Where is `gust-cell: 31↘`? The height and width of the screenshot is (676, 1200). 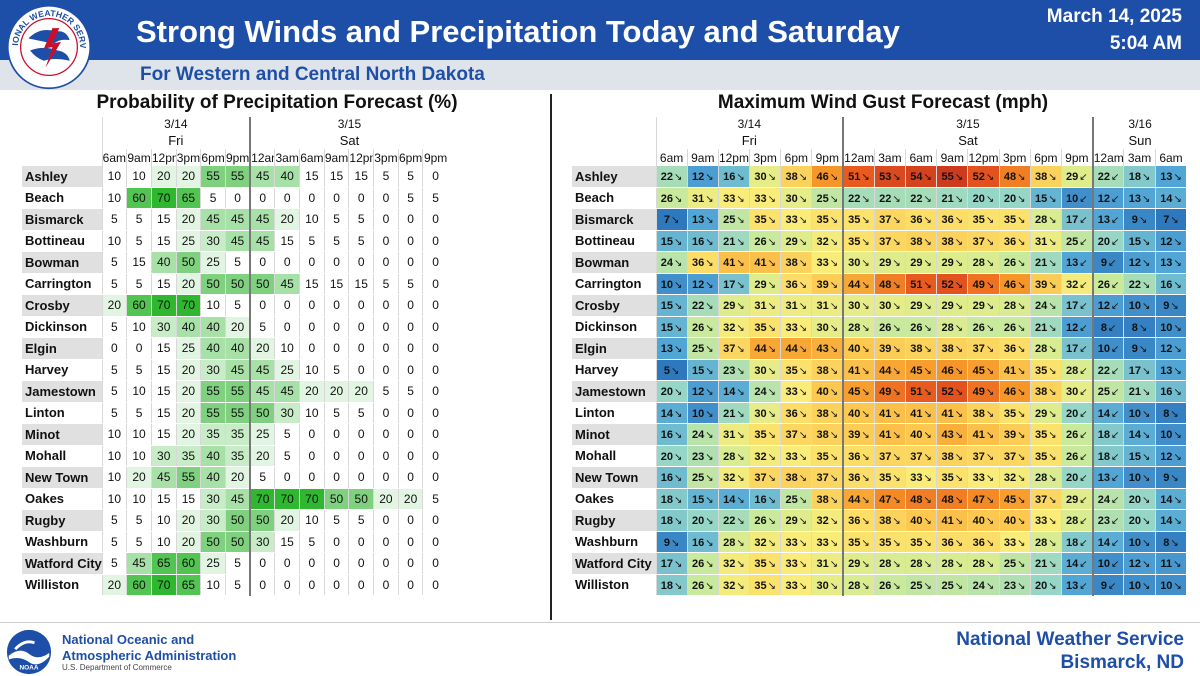
gust-cell: 31↘ is located at coordinates (702, 198).